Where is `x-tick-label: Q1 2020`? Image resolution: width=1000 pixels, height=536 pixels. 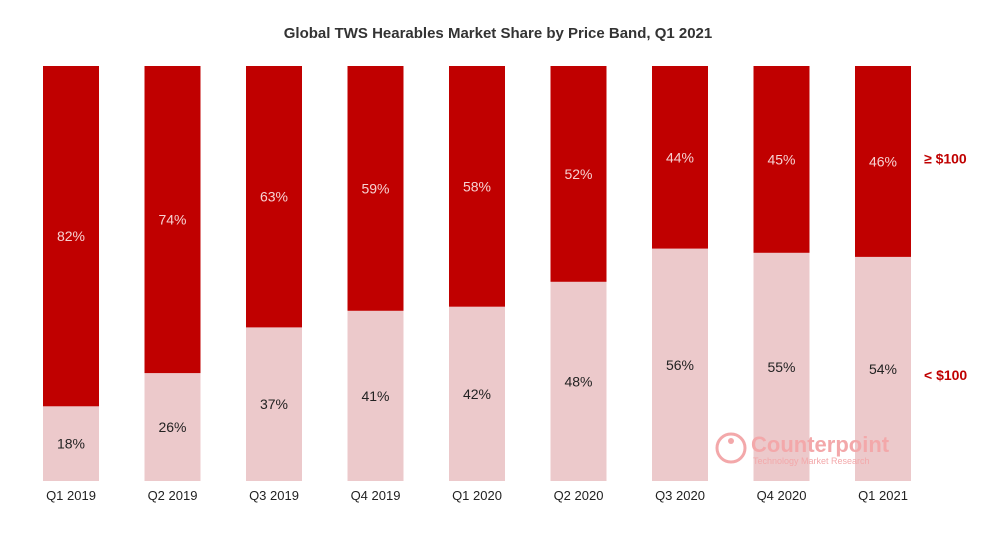 x-tick-label: Q1 2020 is located at coordinates (477, 495).